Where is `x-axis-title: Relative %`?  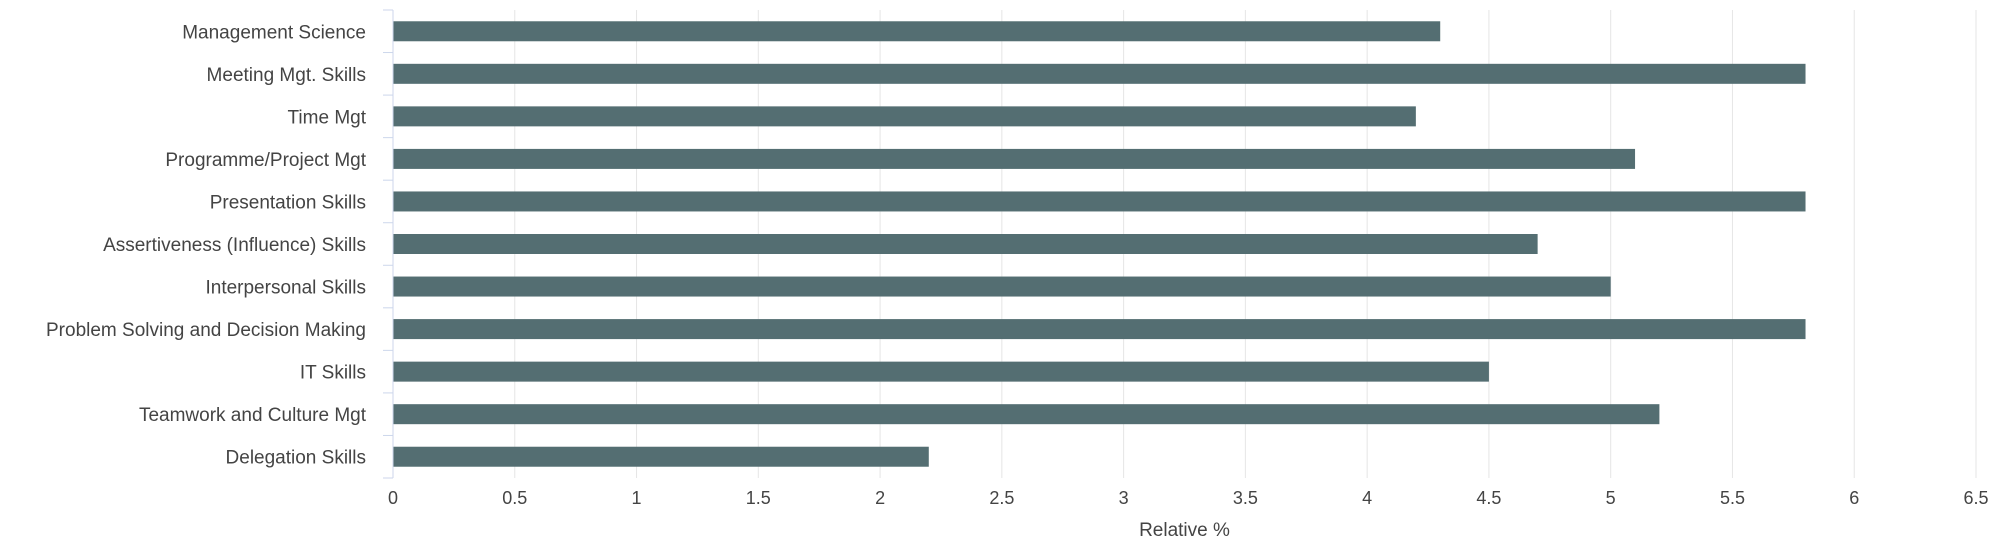 x-axis-title: Relative % is located at coordinates (1184, 530).